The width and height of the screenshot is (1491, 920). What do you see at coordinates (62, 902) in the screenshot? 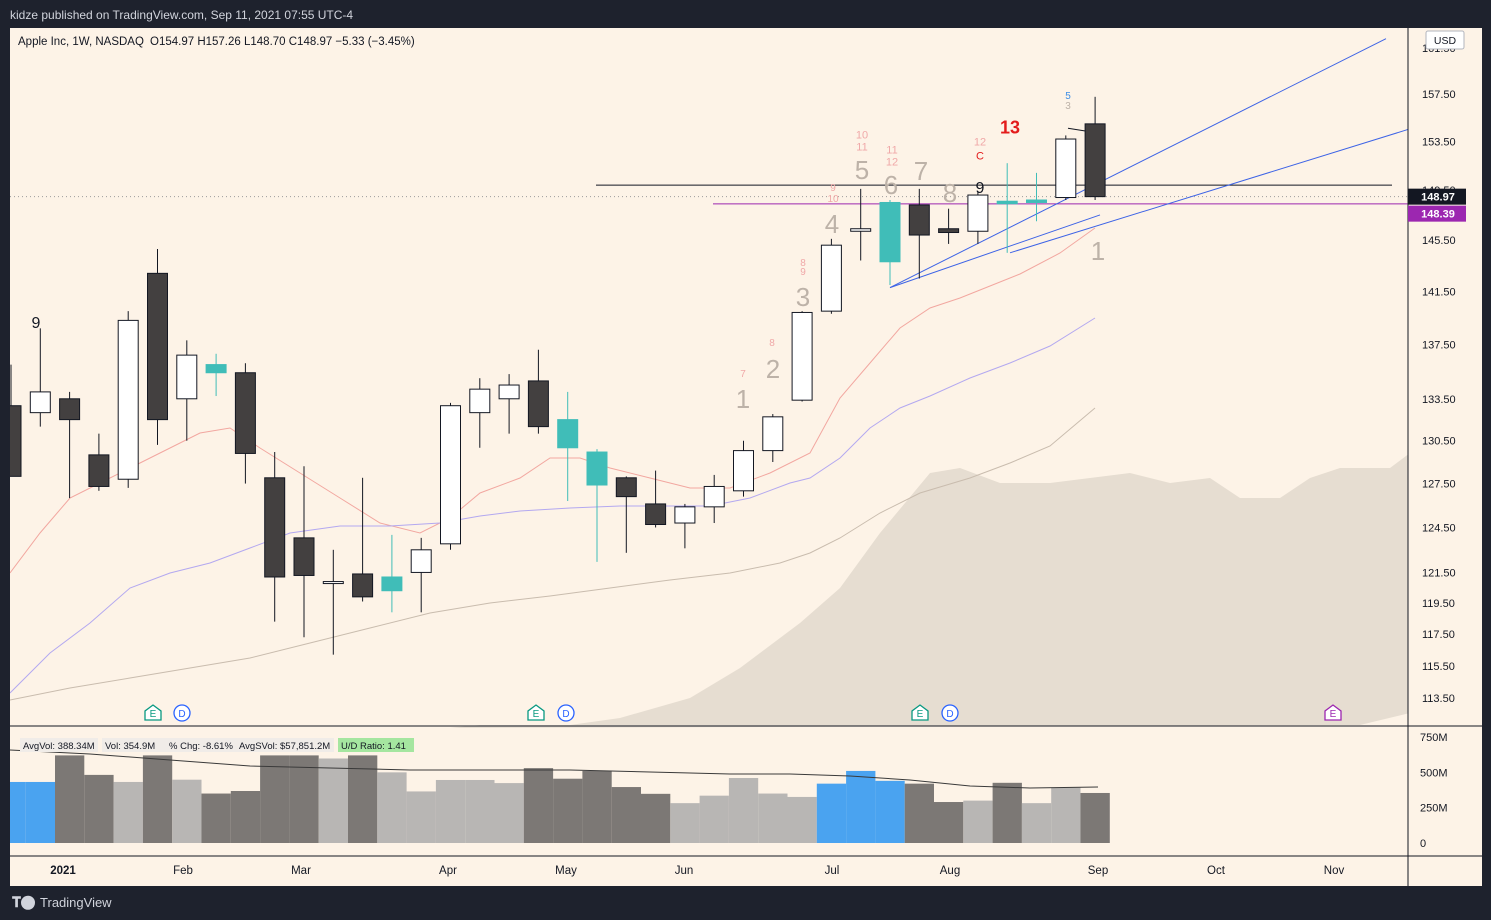
I see `tradingview-logo: 𝐓⬤ TradingView` at bounding box center [62, 902].